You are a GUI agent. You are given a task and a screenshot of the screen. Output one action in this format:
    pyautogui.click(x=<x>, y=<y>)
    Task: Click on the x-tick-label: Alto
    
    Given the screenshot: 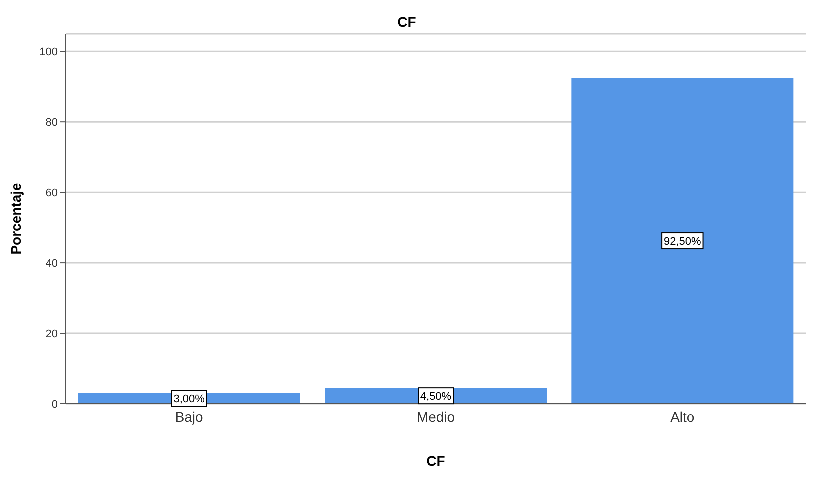 What is the action you would take?
    pyautogui.click(x=682, y=416)
    